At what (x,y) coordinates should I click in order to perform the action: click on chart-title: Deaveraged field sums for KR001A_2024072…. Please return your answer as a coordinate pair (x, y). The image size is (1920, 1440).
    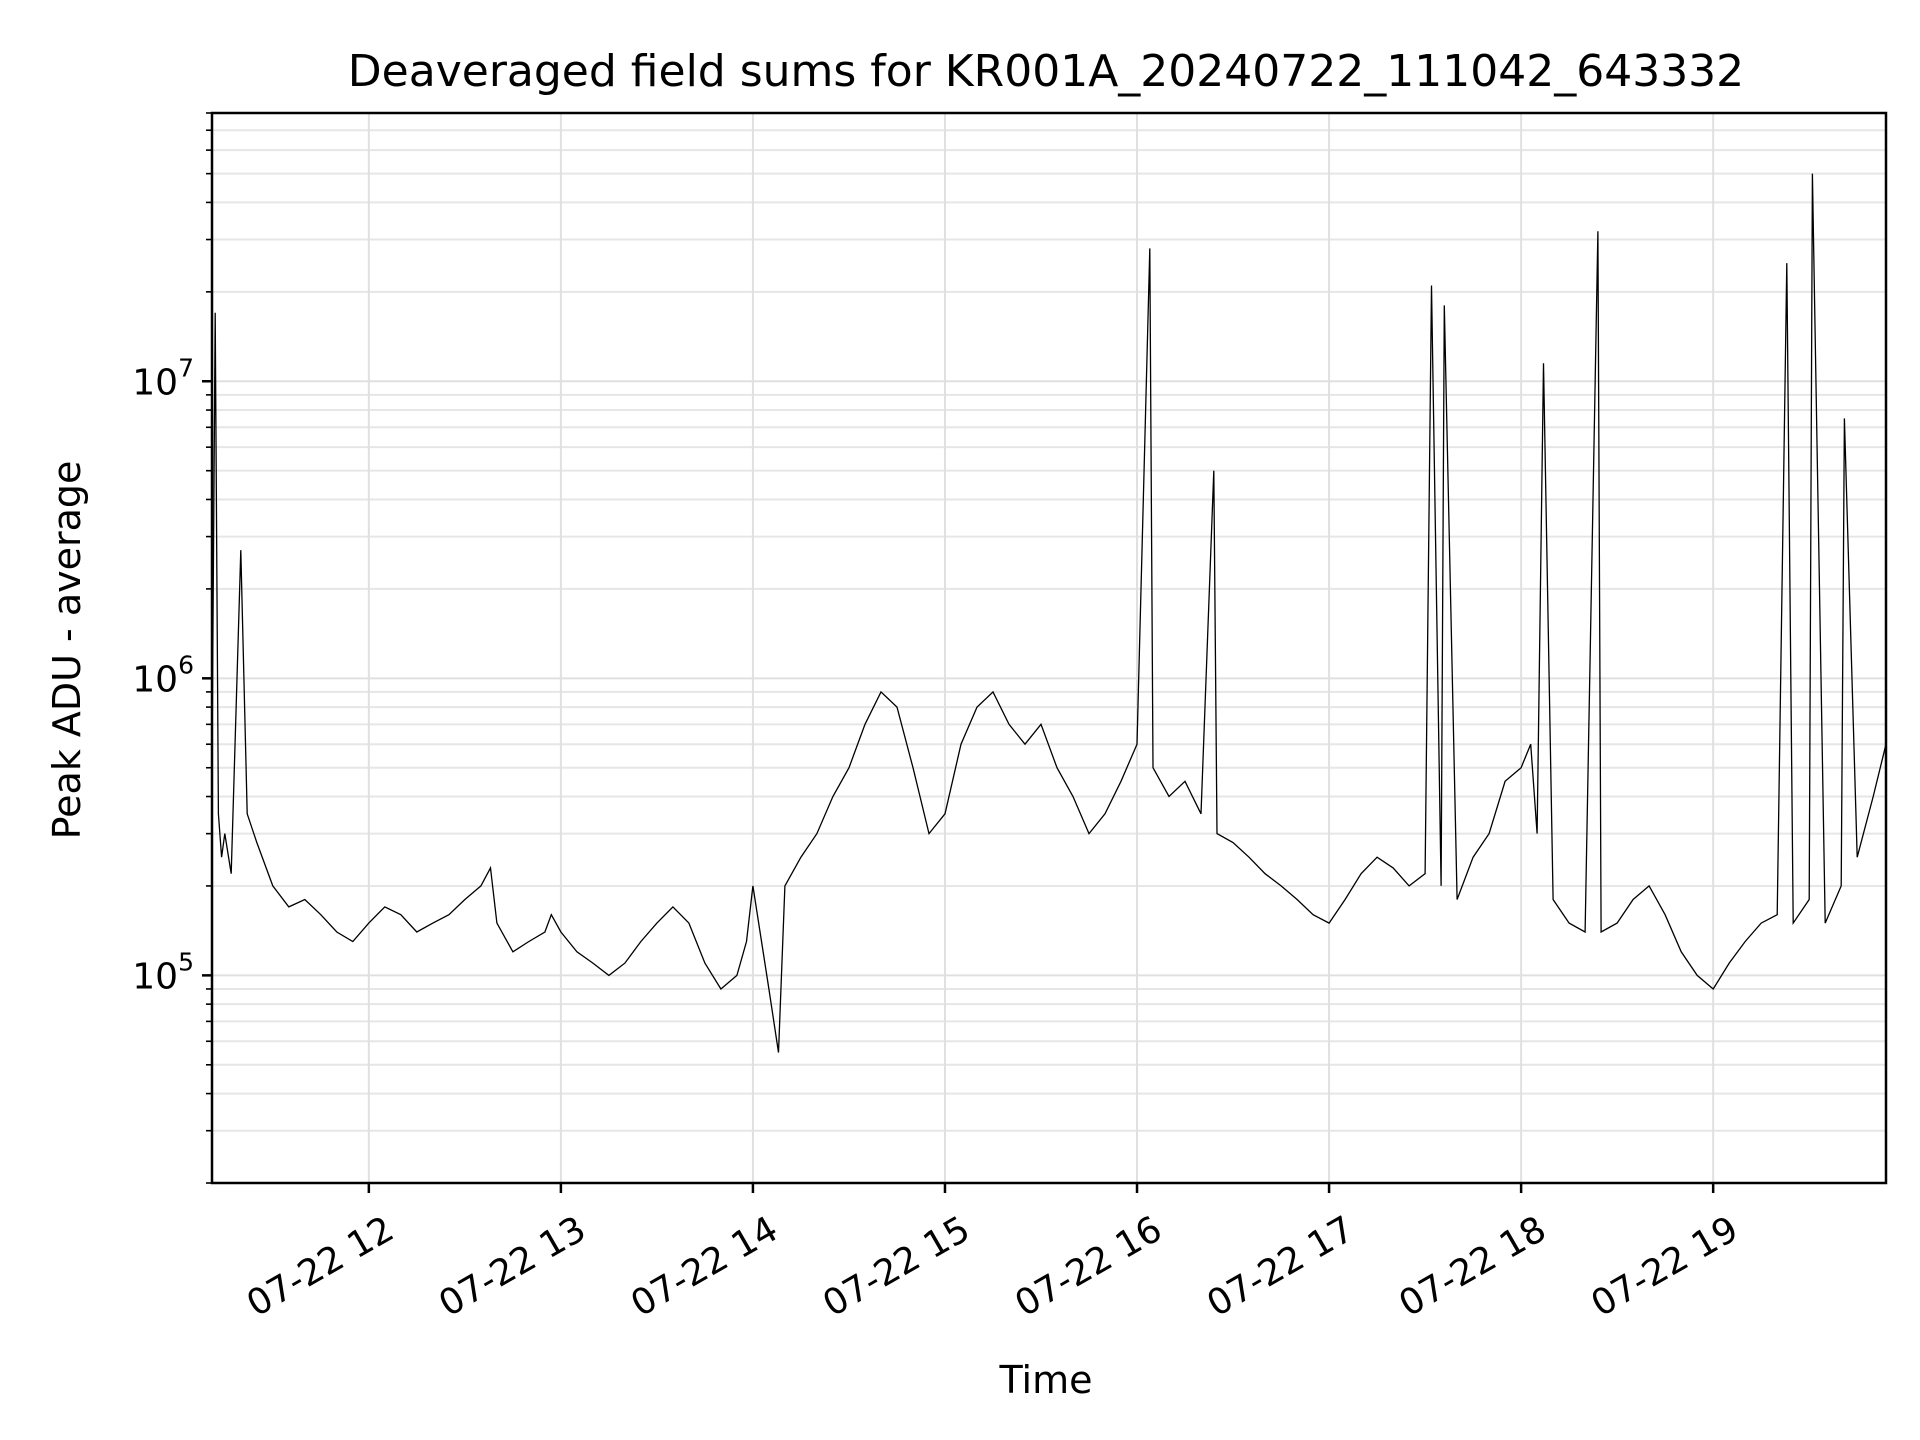
    Looking at the image, I should click on (1046, 71).